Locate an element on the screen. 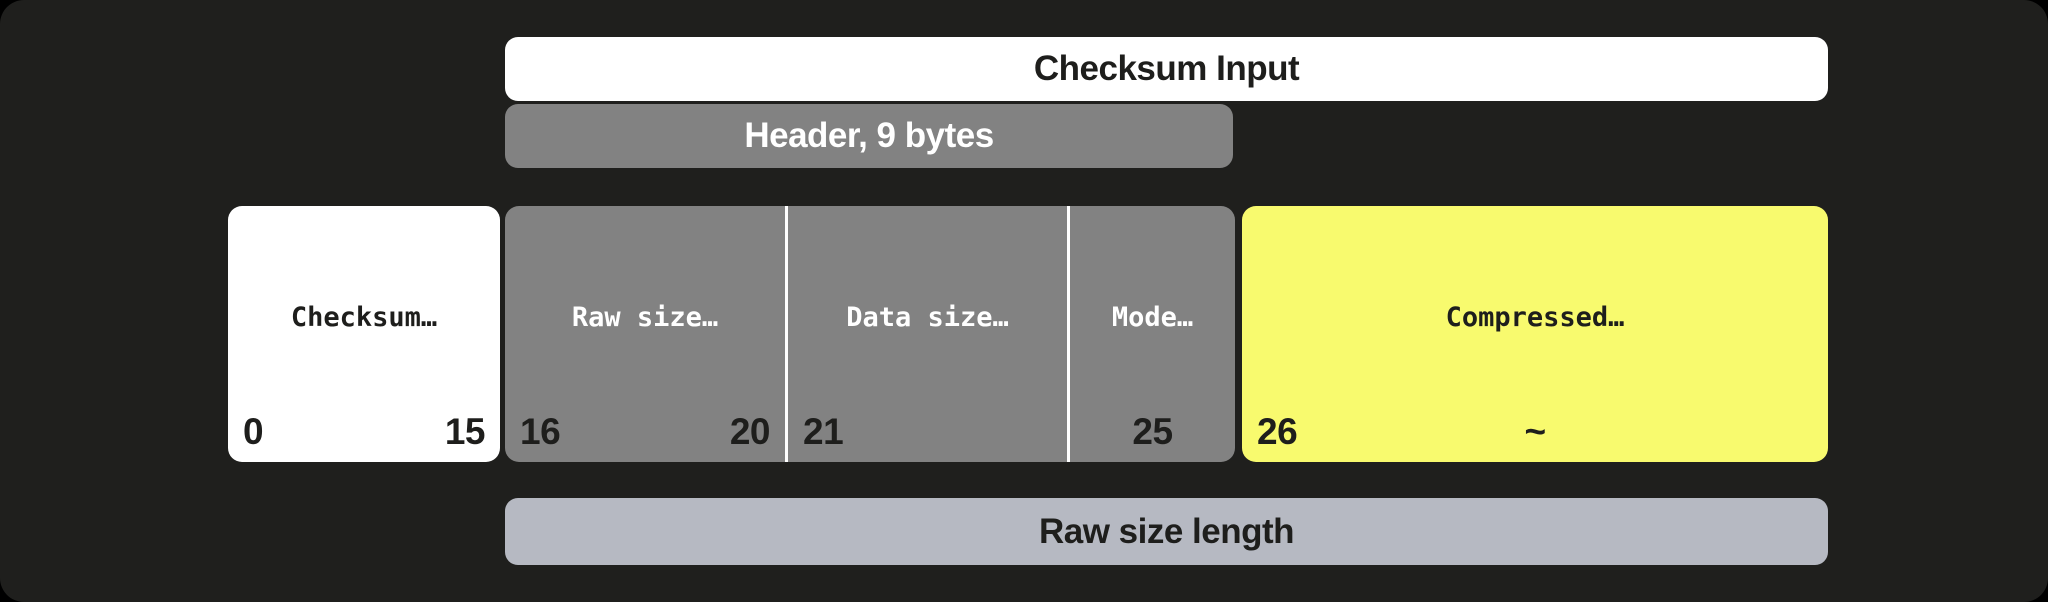  raw-size-length-span-bar: Raw size length is located at coordinates (1166, 531).